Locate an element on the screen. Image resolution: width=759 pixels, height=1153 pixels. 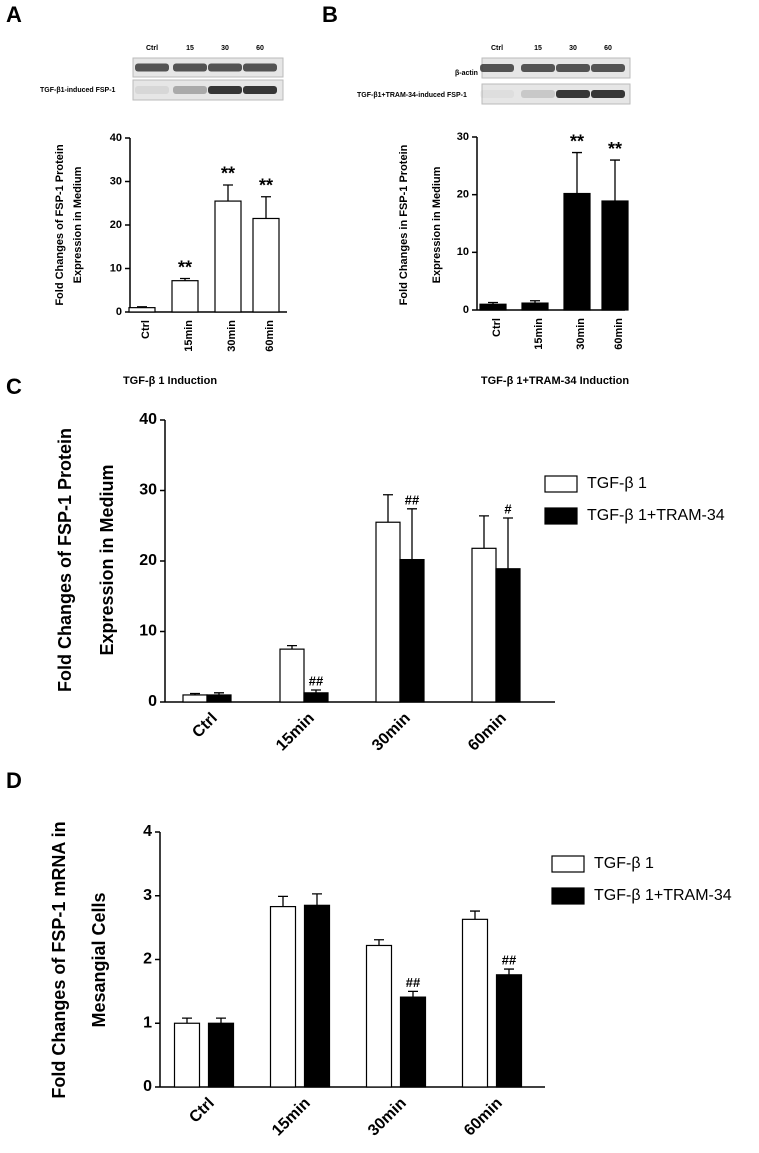
lane-label: 60 is located at coordinates (608, 48).